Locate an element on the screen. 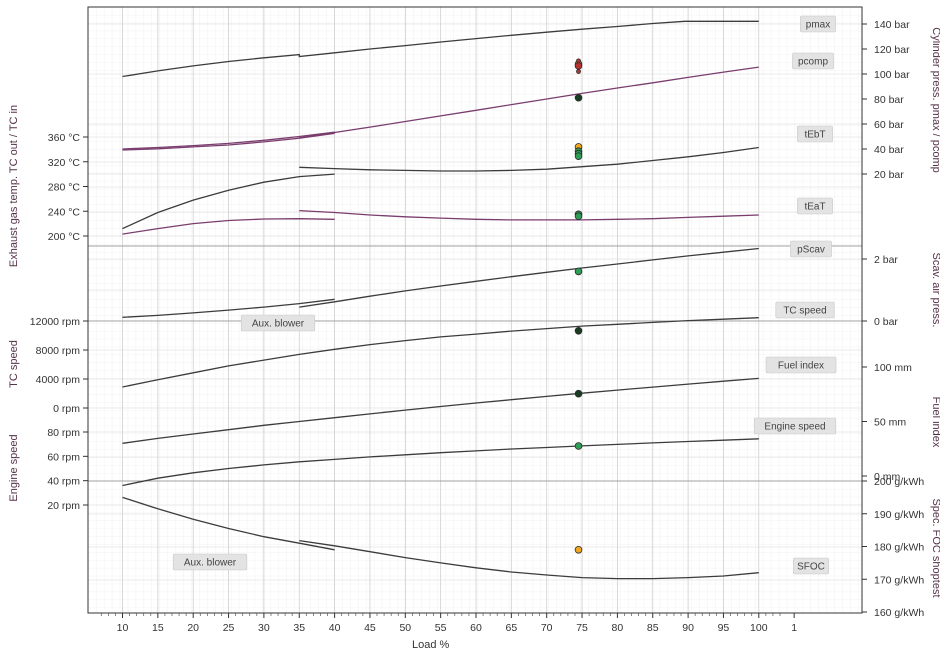  x-tick-label: 45 is located at coordinates (370, 628).